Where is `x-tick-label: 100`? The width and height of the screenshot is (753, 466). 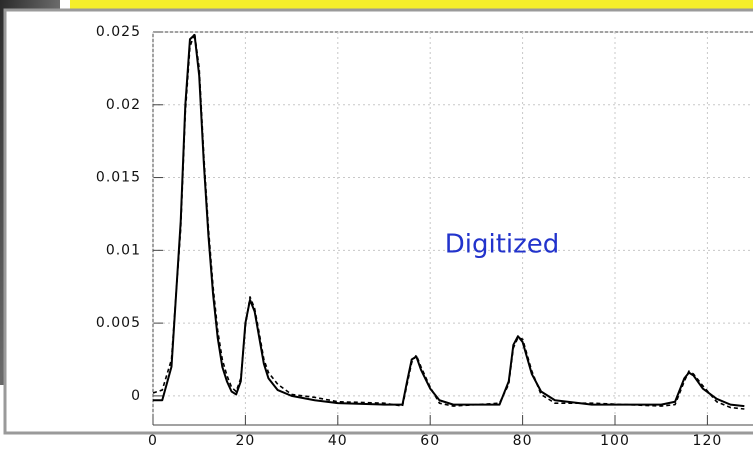
x-tick-label: 100 is located at coordinates (615, 441).